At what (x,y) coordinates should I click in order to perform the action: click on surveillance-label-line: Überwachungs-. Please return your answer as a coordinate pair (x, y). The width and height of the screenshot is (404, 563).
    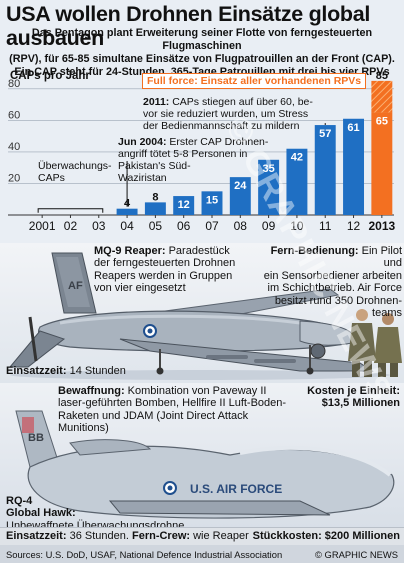
    Looking at the image, I should click on (75, 166).